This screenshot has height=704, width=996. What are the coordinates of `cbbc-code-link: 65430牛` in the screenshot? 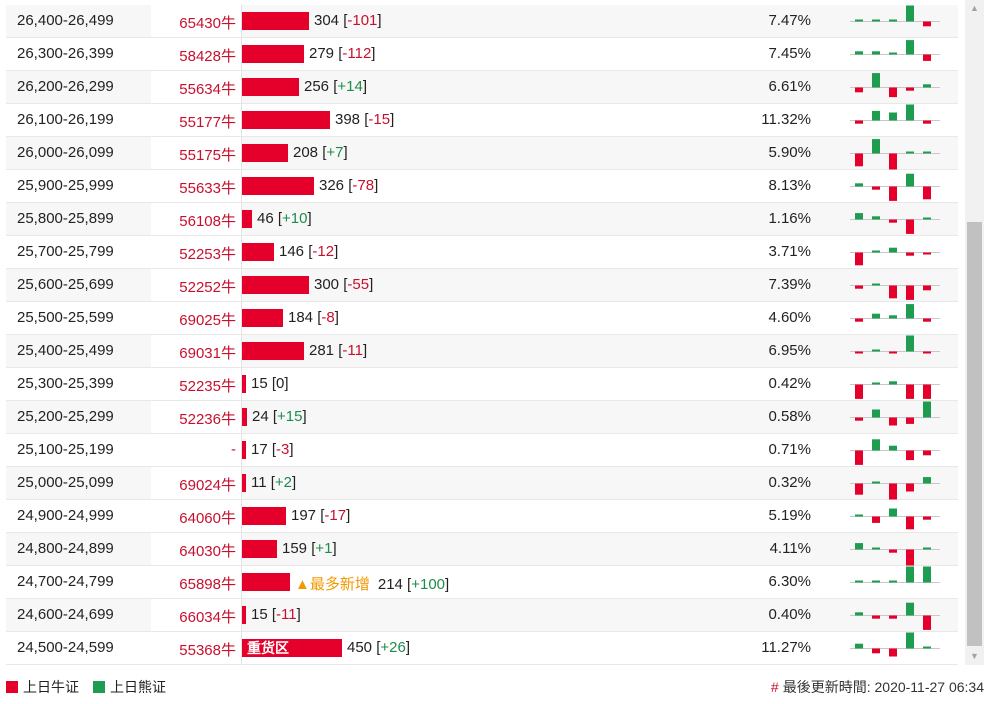 It's located at (207, 23).